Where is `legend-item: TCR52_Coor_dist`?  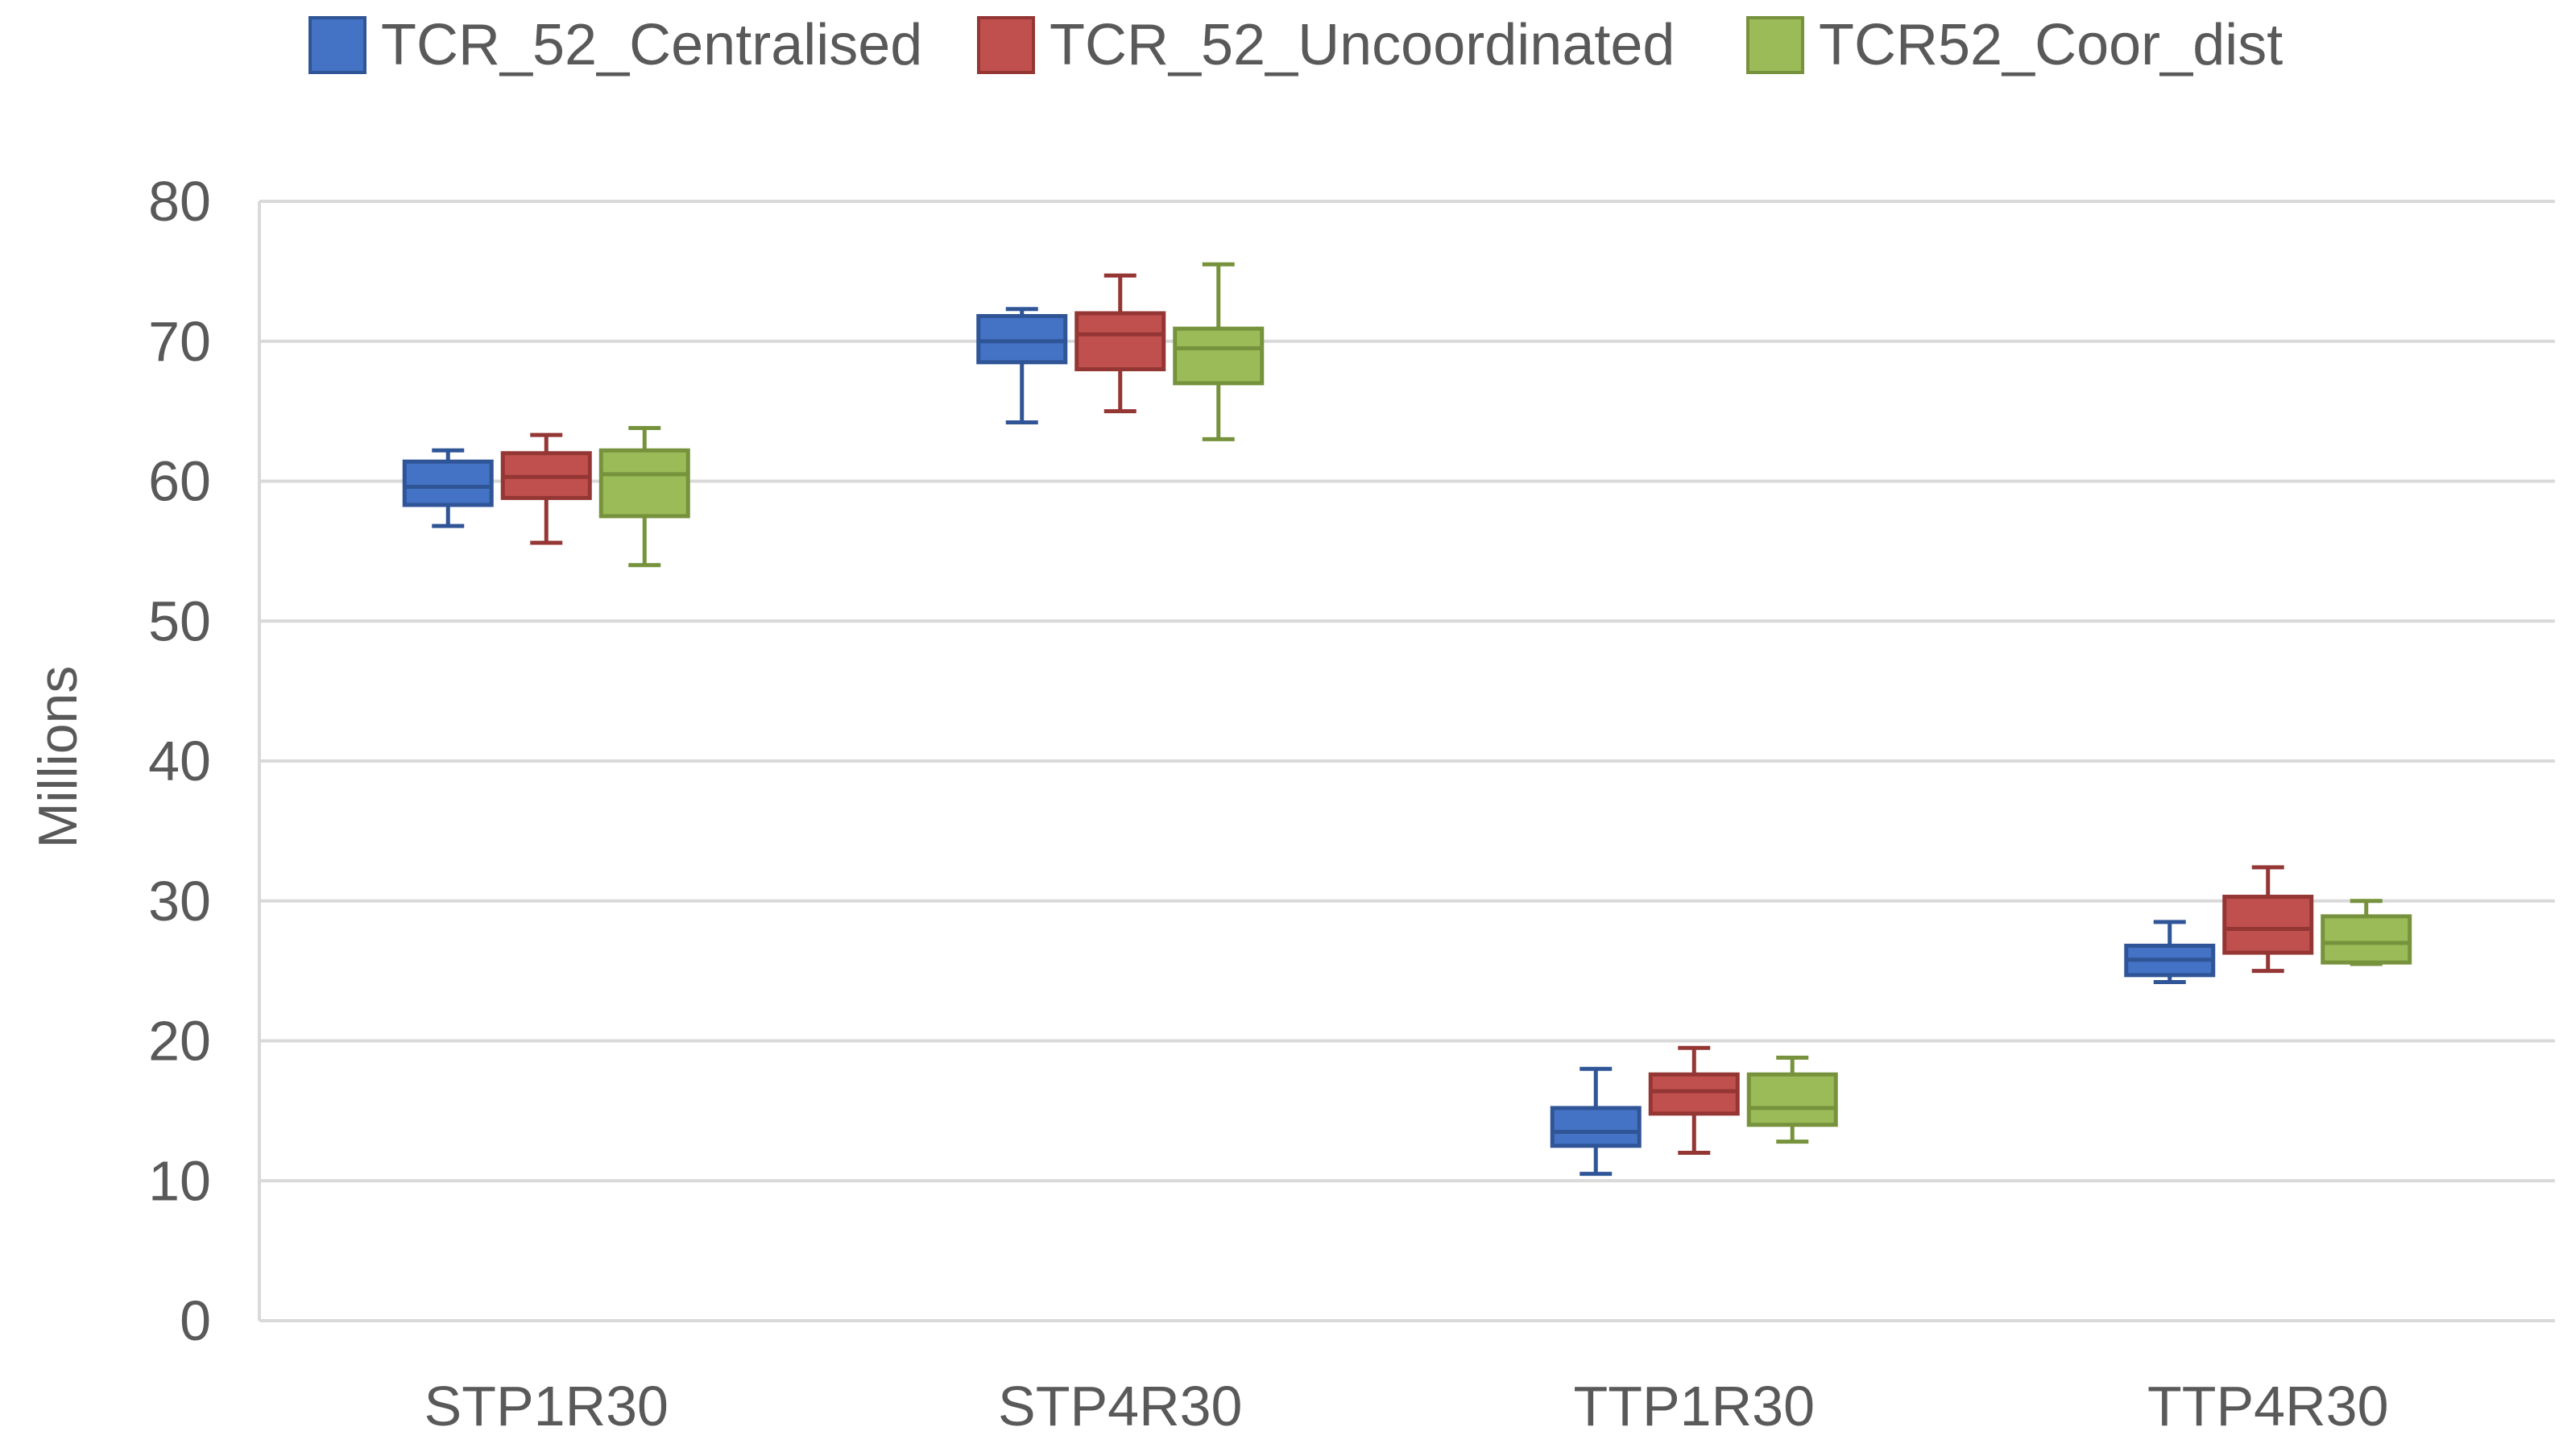
legend-item: TCR52_Coor_dist is located at coordinates (2014, 45).